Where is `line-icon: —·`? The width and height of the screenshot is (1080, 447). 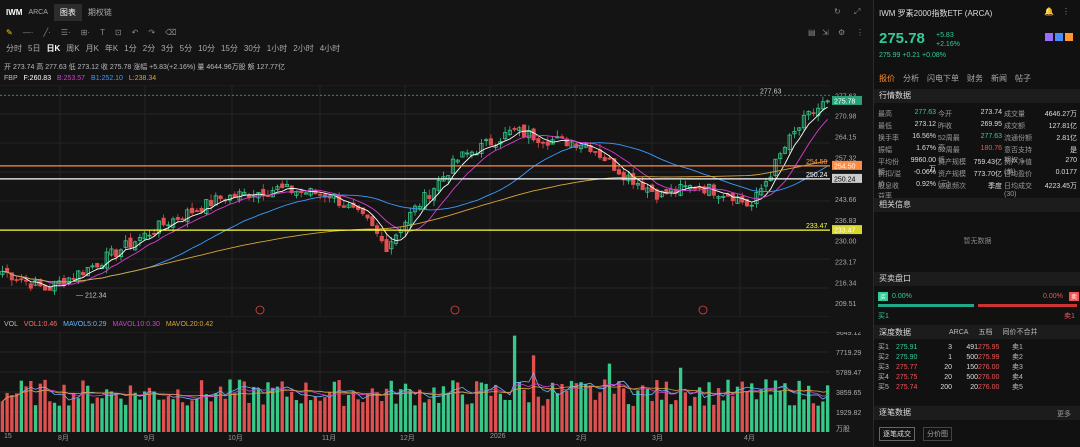
line-icon: —· is located at coordinates (28, 32).